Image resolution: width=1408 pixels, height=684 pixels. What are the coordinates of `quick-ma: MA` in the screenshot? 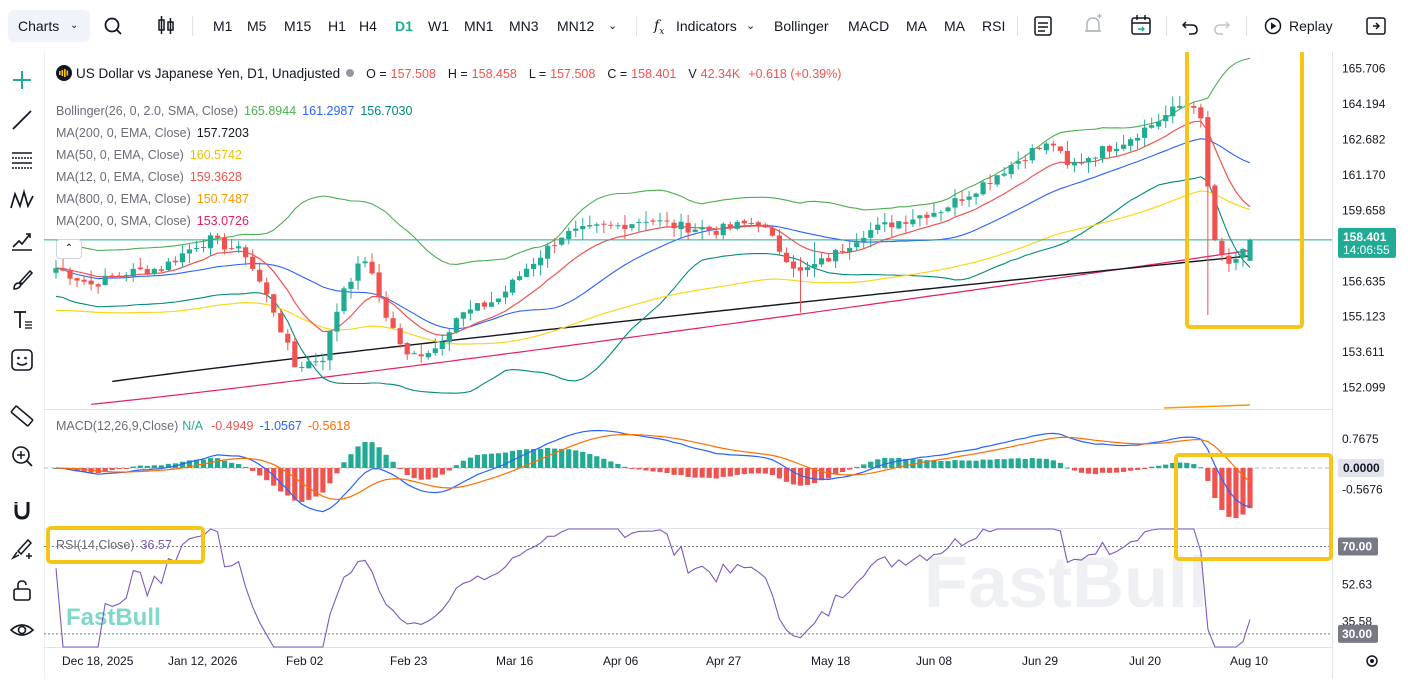 It's located at (916, 26).